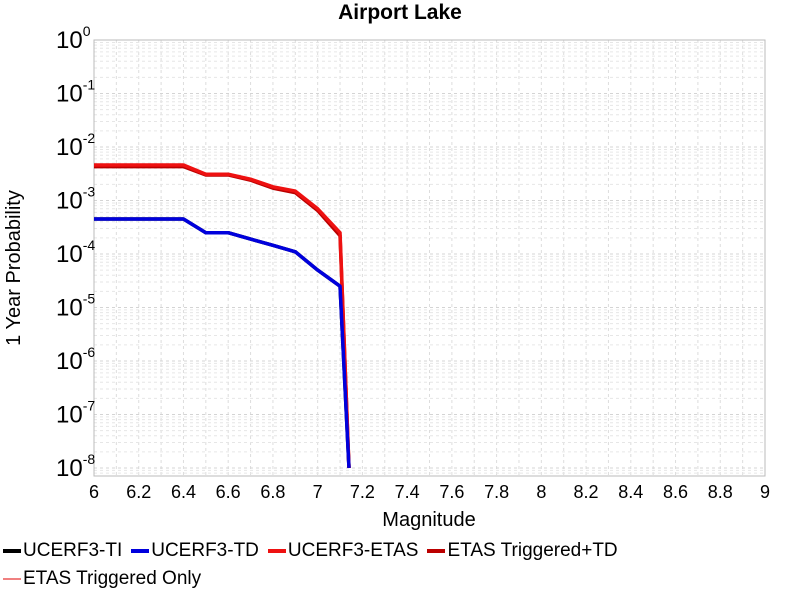 The height and width of the screenshot is (600, 800). What do you see at coordinates (586, 492) in the screenshot?
I see `x-tick-label: 8.2` at bounding box center [586, 492].